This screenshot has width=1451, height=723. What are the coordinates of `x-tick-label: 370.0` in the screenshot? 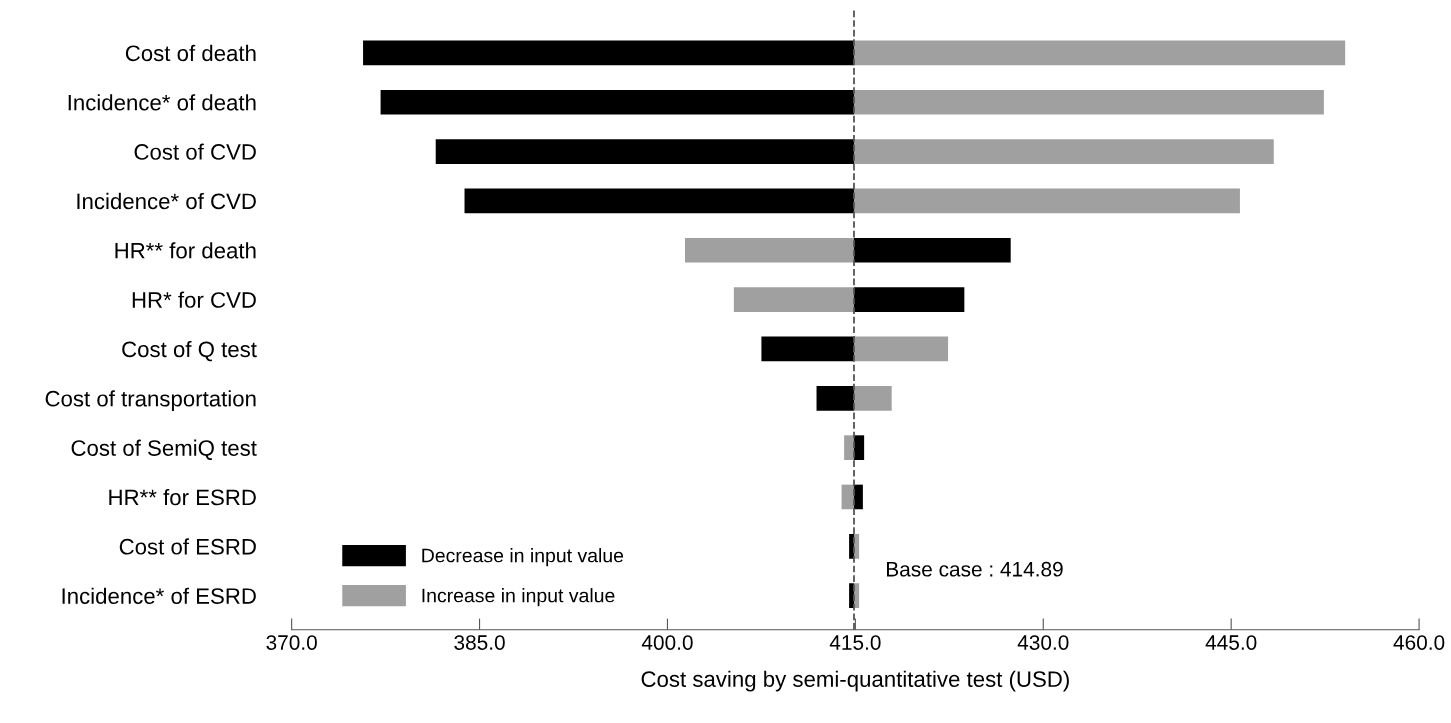 It's located at (291, 642).